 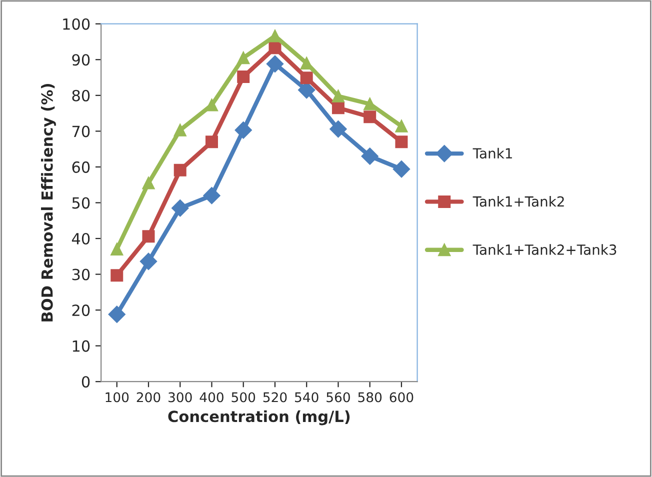 I want to click on x-tick-label: 580, so click(x=370, y=397).